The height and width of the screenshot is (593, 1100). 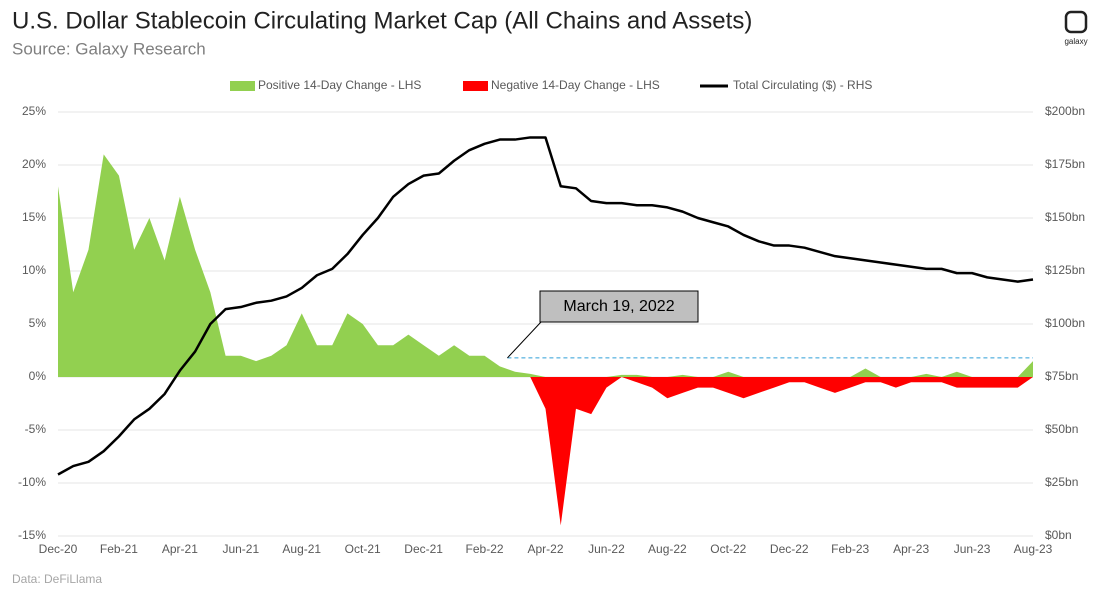 What do you see at coordinates (1058, 535) in the screenshot?
I see `y2-tick-label: $0bn` at bounding box center [1058, 535].